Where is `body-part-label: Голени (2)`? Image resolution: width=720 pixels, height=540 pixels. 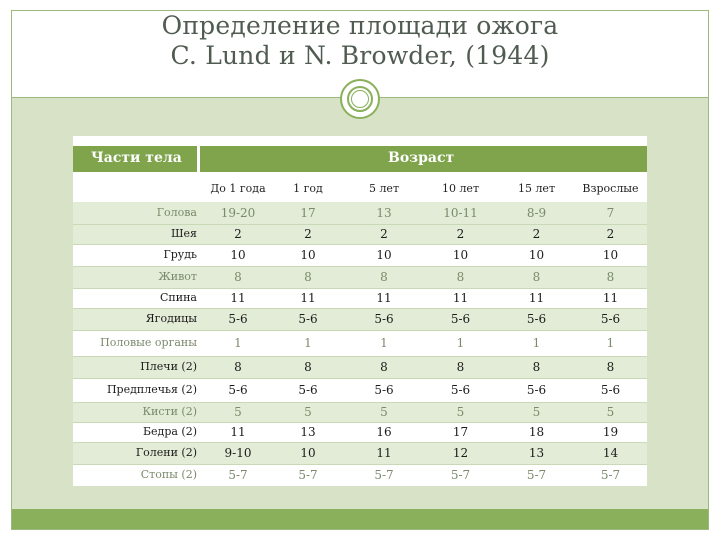
body-part-label: Голени (2) is located at coordinates (166, 452).